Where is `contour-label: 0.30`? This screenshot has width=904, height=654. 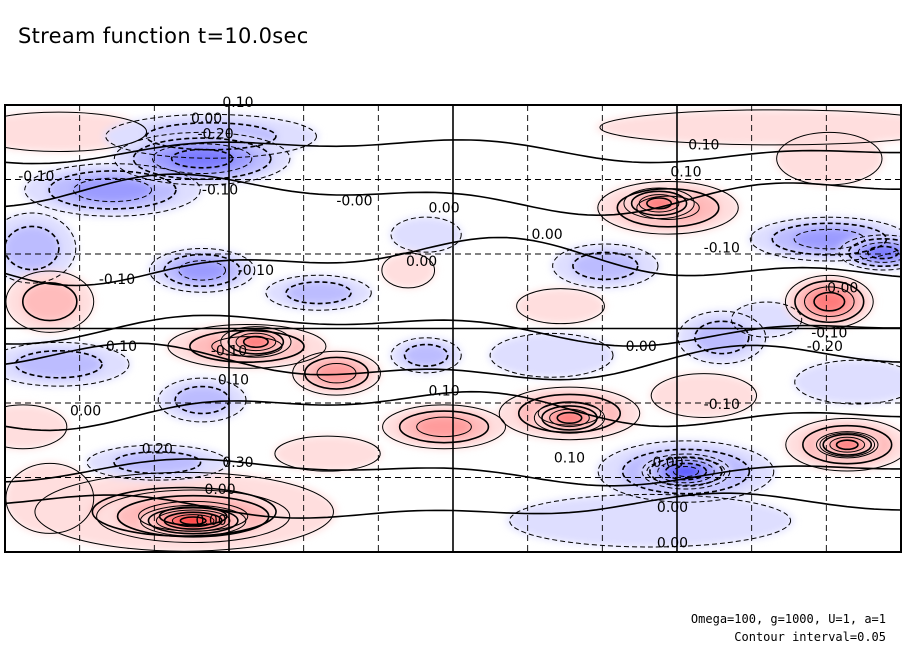
contour-label: 0.30 is located at coordinates (237, 463).